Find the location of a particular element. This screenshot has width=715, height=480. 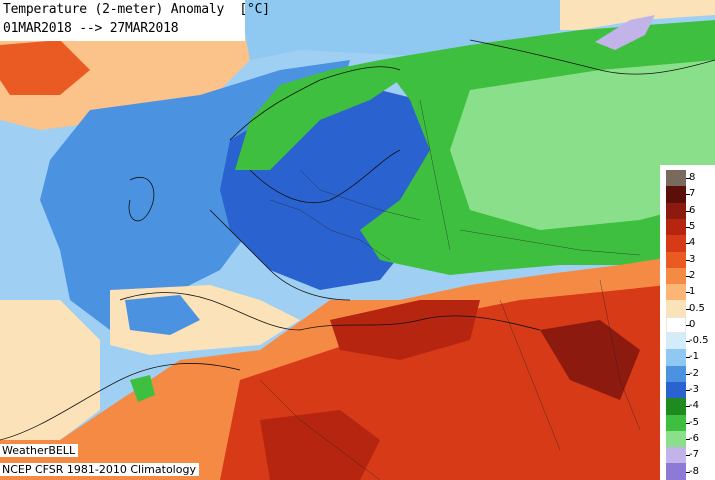

colorbar-label: -8 is located at coordinates (694, 471).